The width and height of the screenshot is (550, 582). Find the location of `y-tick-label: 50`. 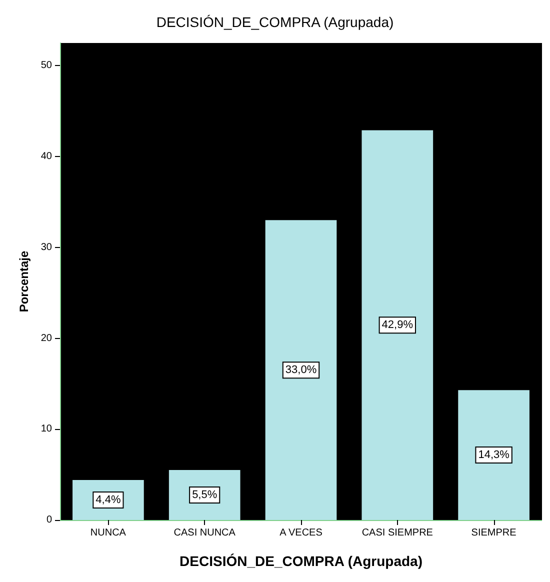

y-tick-label: 50 is located at coordinates (46, 66).